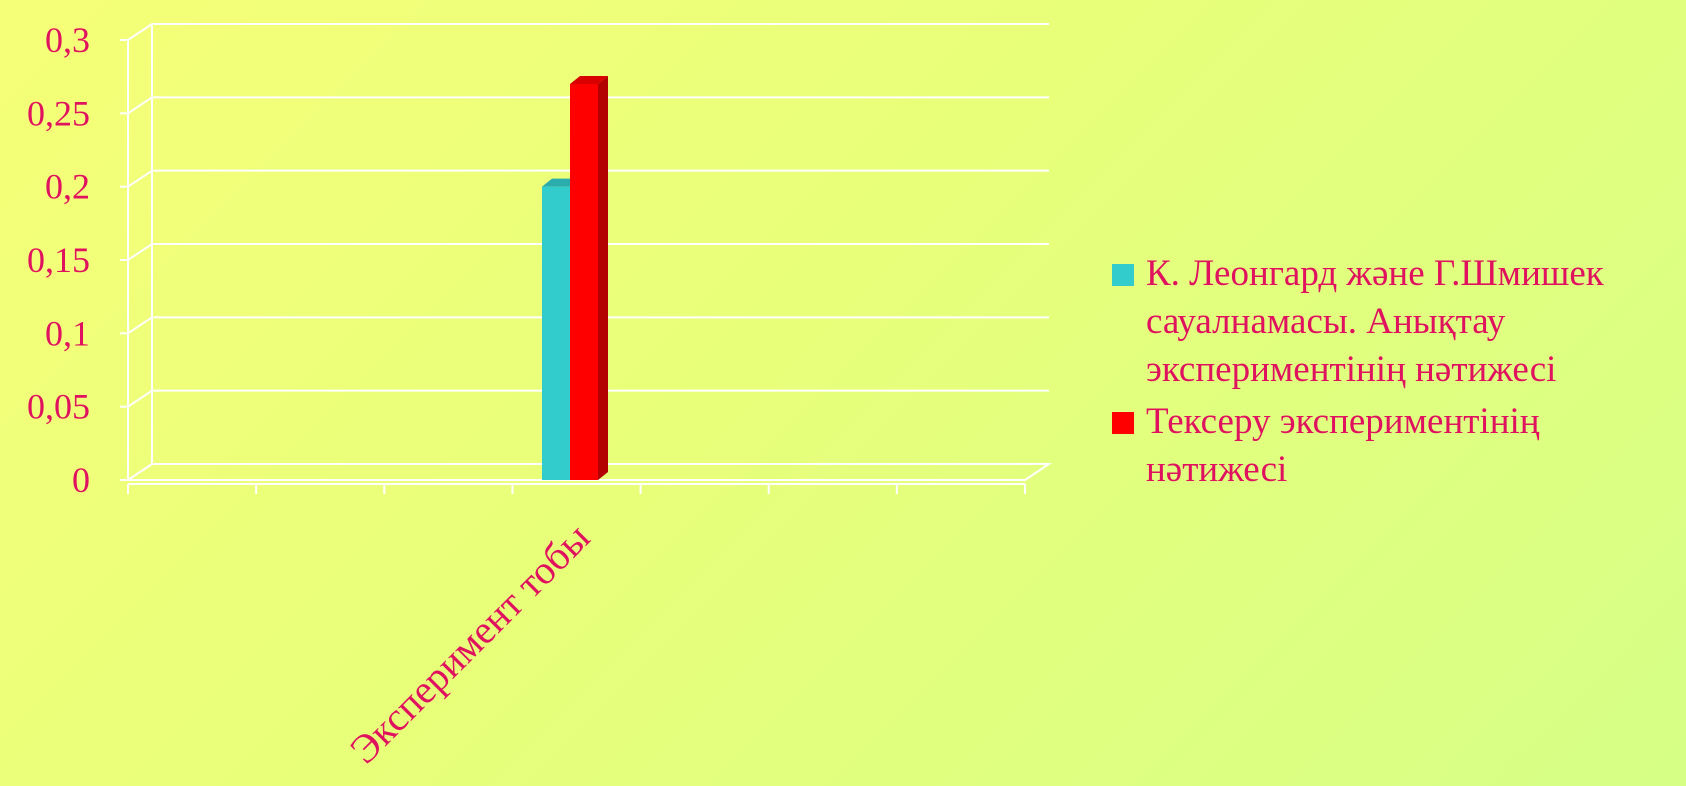  I want to click on chart-floor, so click(588, 472).